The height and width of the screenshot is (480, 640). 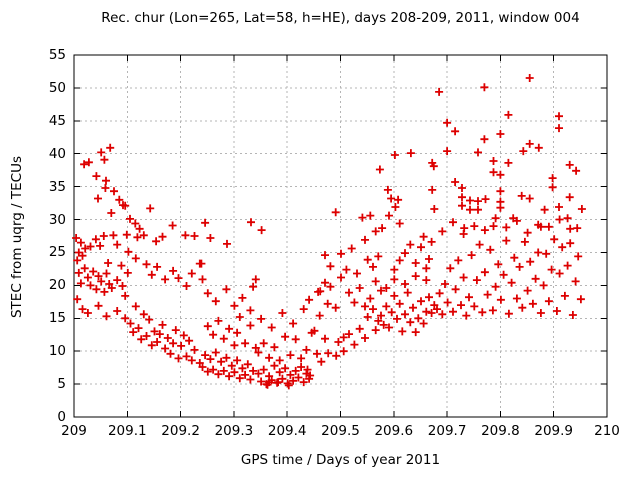 What do you see at coordinates (394, 431) in the screenshot?
I see `x-tick-label: 209.6` at bounding box center [394, 431].